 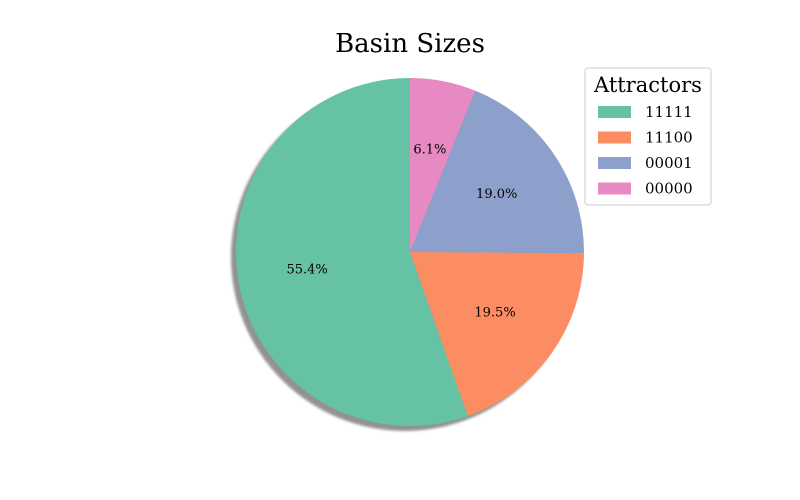 I want to click on pie-percent-label-11100: 19.5%, so click(x=494, y=313).